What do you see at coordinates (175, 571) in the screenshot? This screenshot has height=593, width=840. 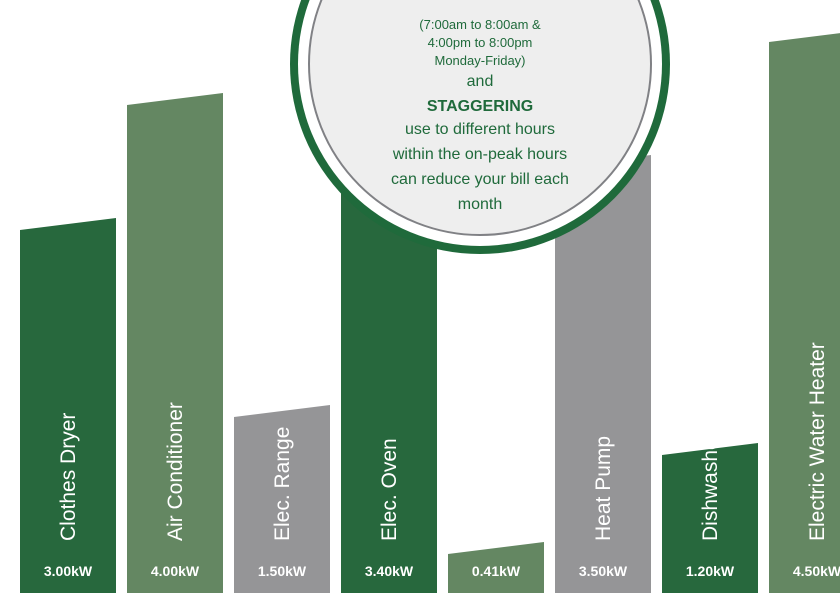 I see `bar-value-label: 4.00kW` at bounding box center [175, 571].